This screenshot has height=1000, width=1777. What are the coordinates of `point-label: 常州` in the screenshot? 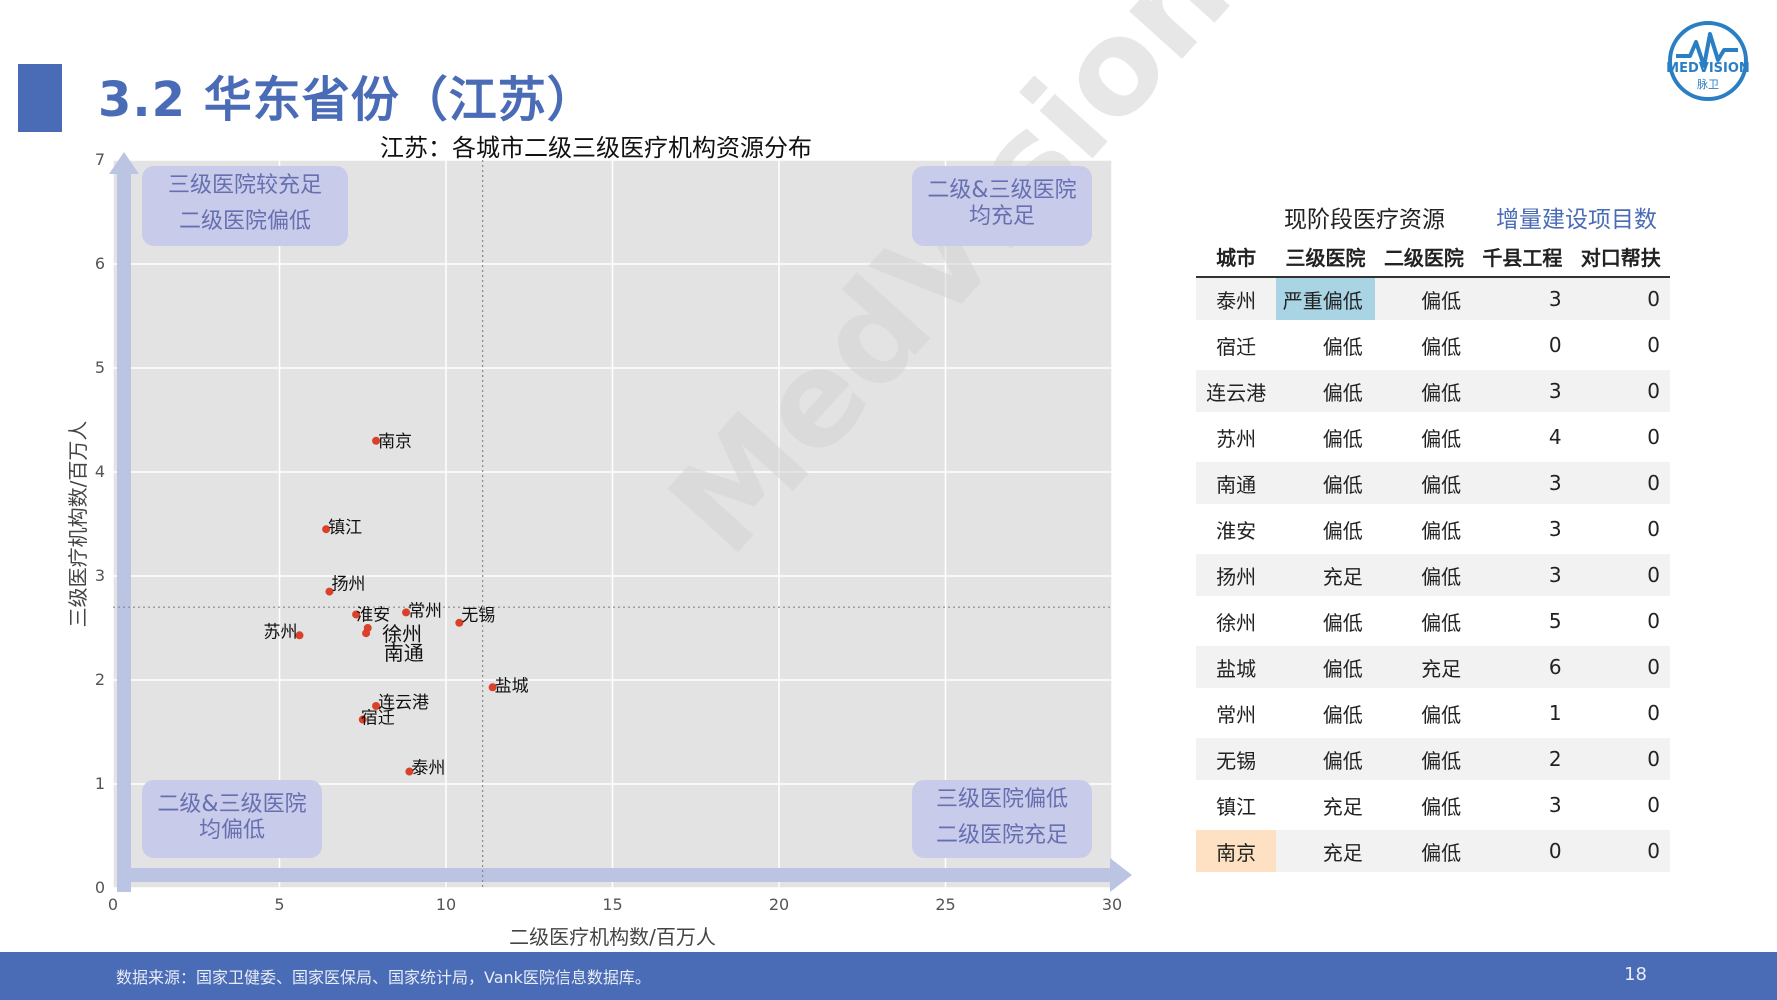 It's located at (425, 611).